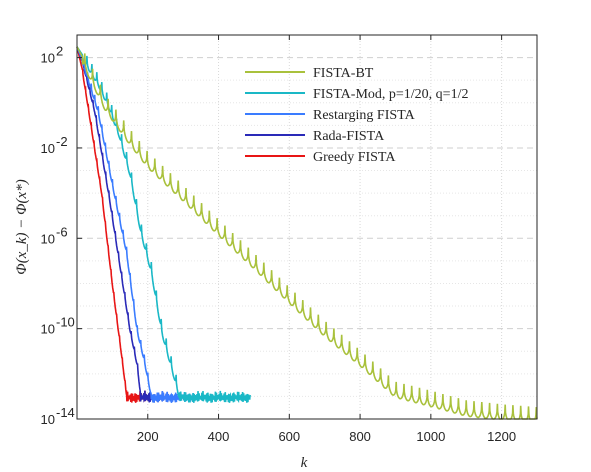 This screenshot has height=472, width=591. What do you see at coordinates (501, 436) in the screenshot?
I see `x-tick-label: 1200` at bounding box center [501, 436].